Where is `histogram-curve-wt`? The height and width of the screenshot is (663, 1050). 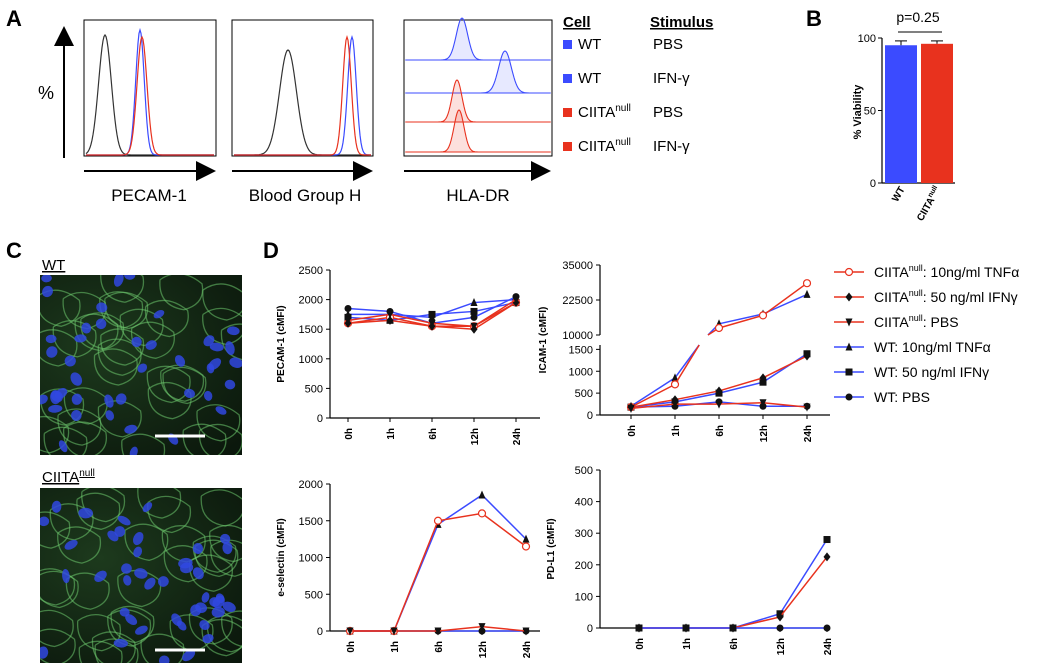 histogram-curve-wt is located at coordinates (150, 91).